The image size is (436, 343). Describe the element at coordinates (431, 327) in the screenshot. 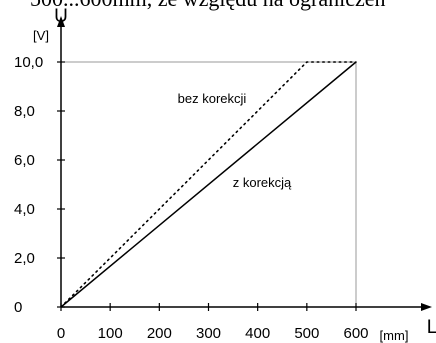

I see `x-axis-name: L` at that location.